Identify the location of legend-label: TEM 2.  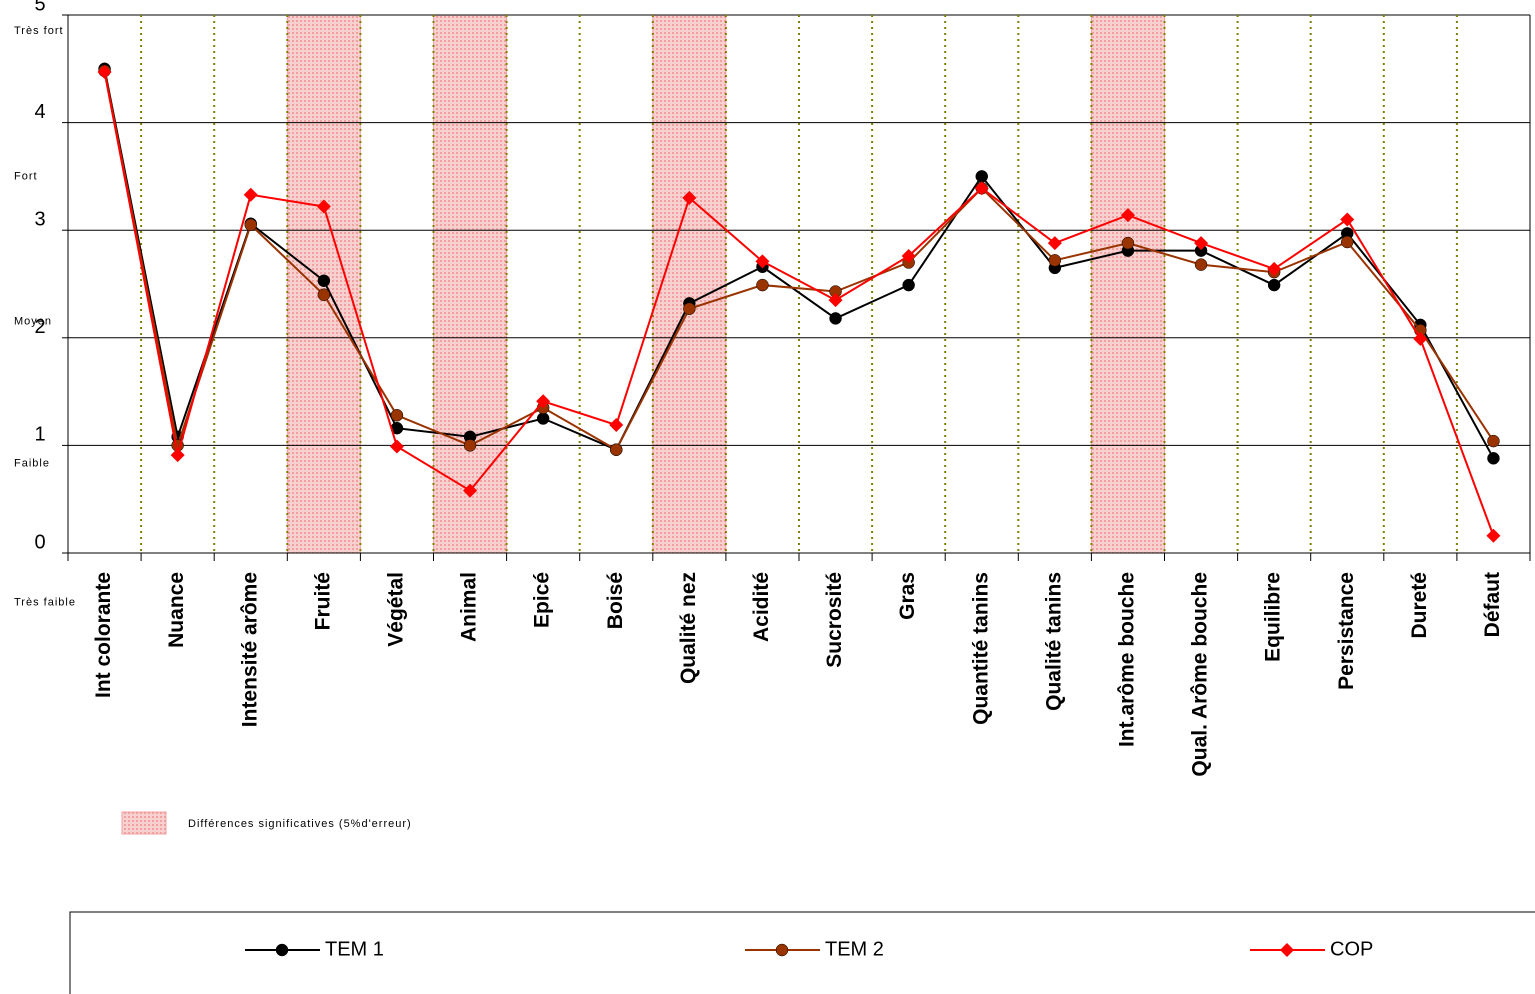
(854, 949).